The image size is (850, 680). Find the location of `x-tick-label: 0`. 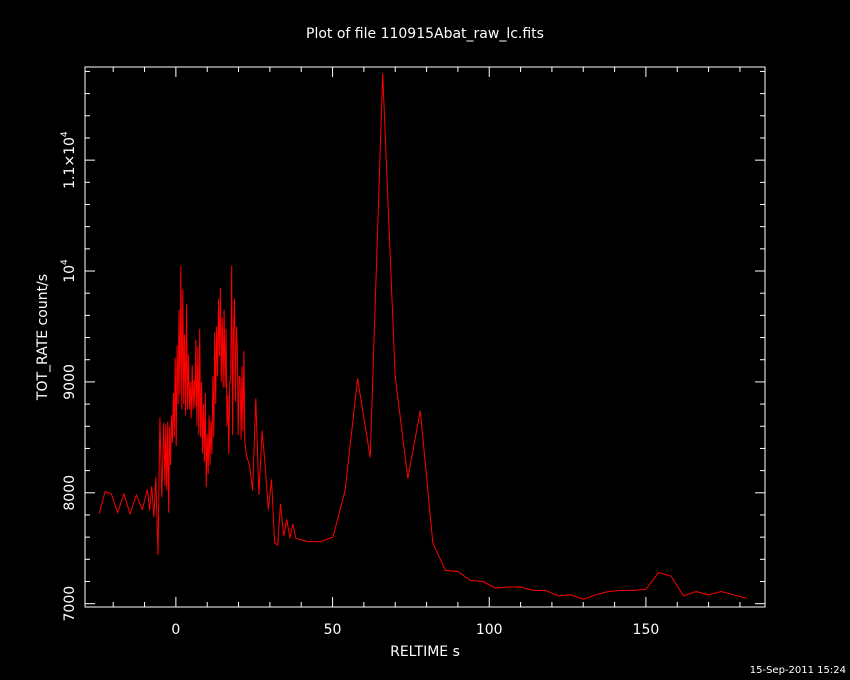

x-tick-label: 0 is located at coordinates (175, 630).